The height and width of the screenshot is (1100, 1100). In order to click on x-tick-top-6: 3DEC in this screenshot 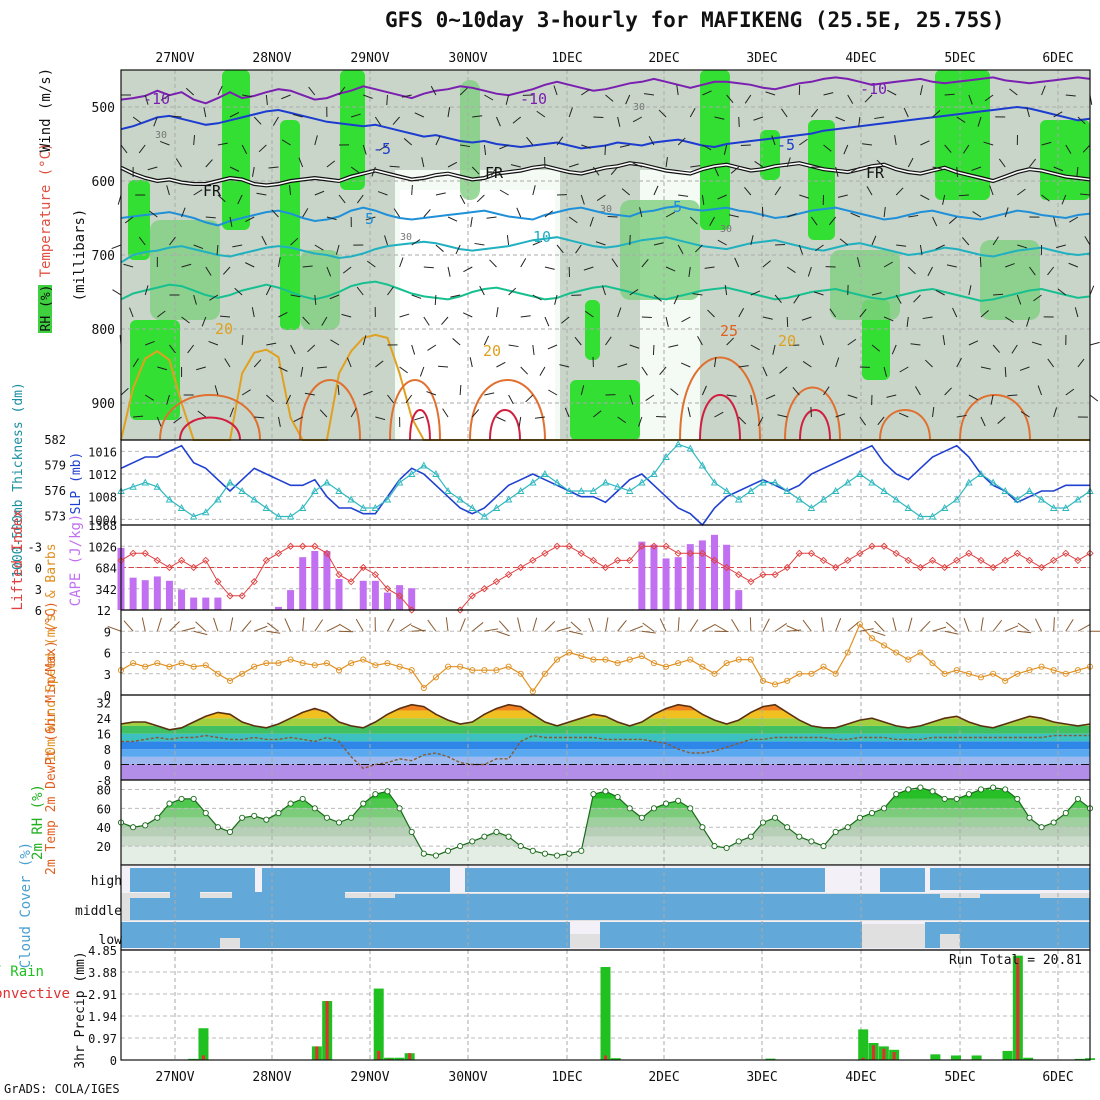, I will do `click(761, 58)`.